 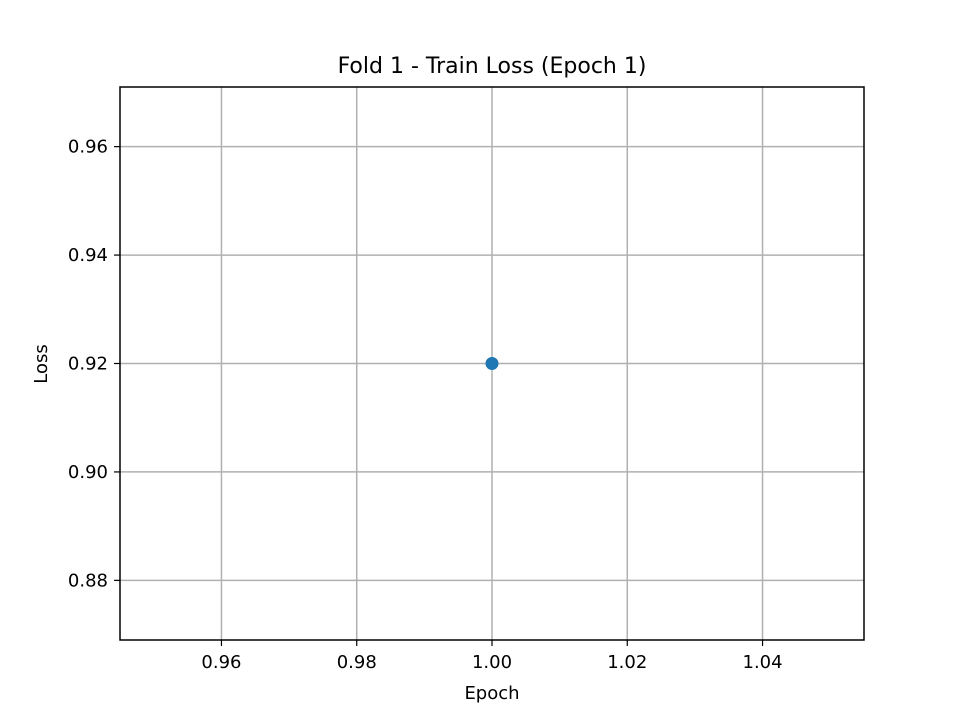 I want to click on x-tick-label: 0.96, so click(x=221, y=662).